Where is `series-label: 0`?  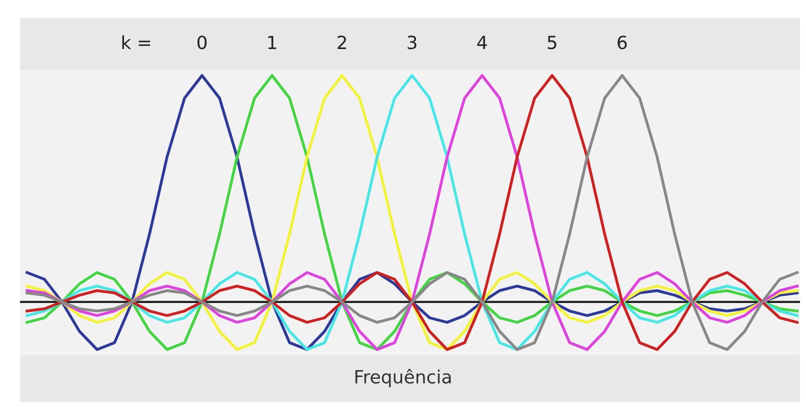
series-label: 0 is located at coordinates (202, 43).